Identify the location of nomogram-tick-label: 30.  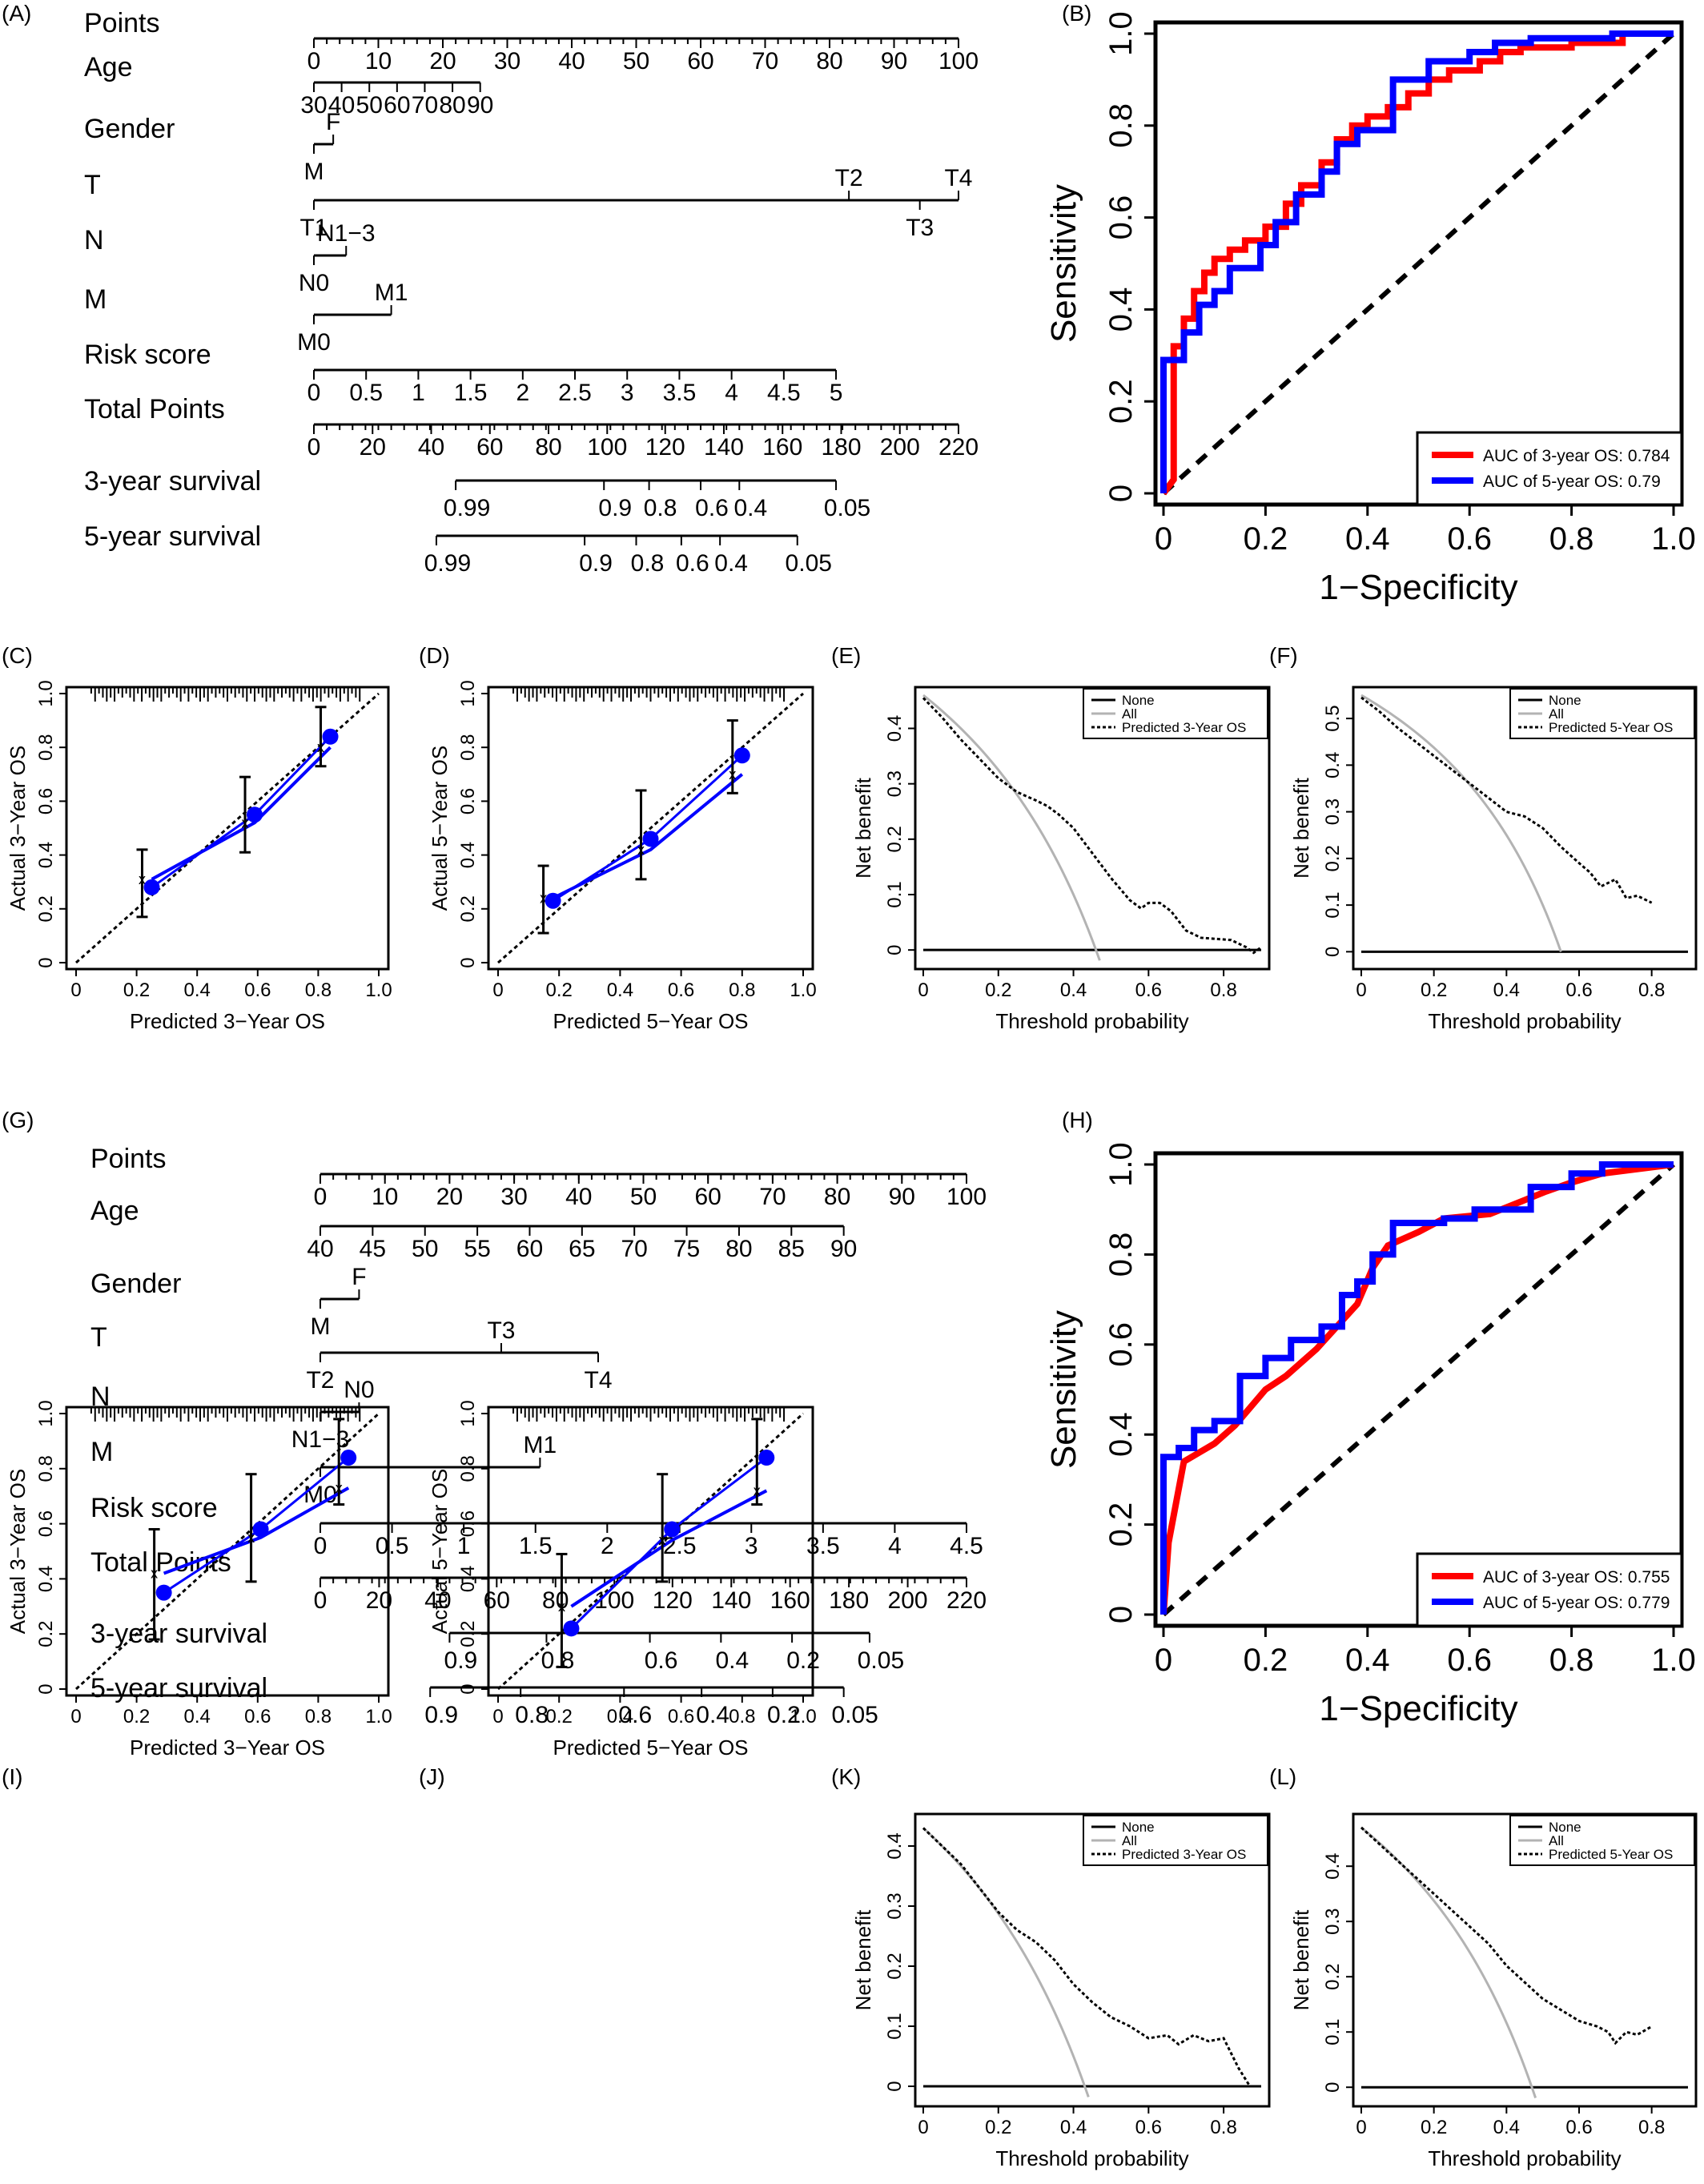
(513, 1197).